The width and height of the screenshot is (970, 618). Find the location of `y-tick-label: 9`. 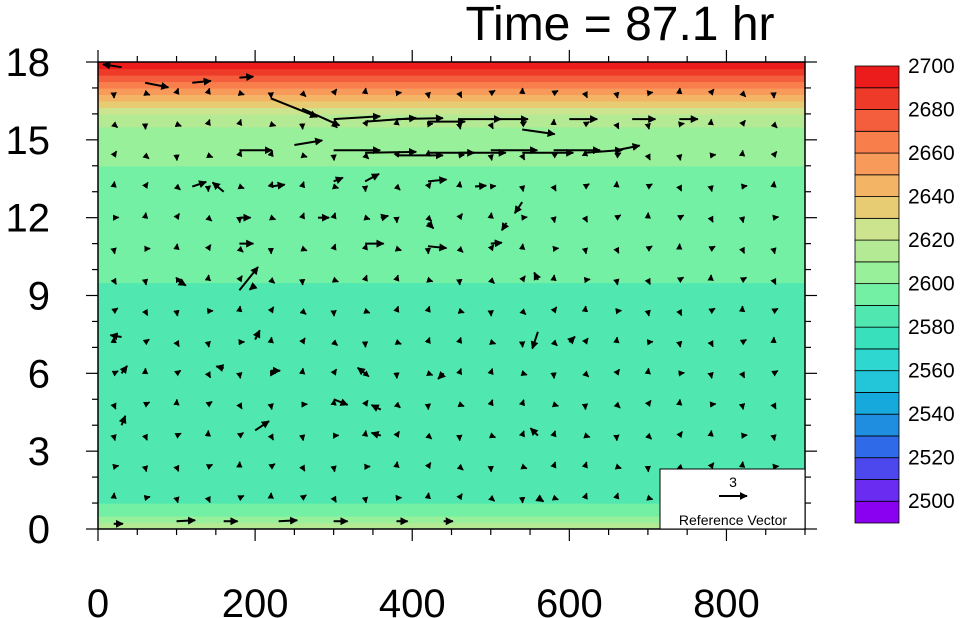

y-tick-label: 9 is located at coordinates (39, 297).